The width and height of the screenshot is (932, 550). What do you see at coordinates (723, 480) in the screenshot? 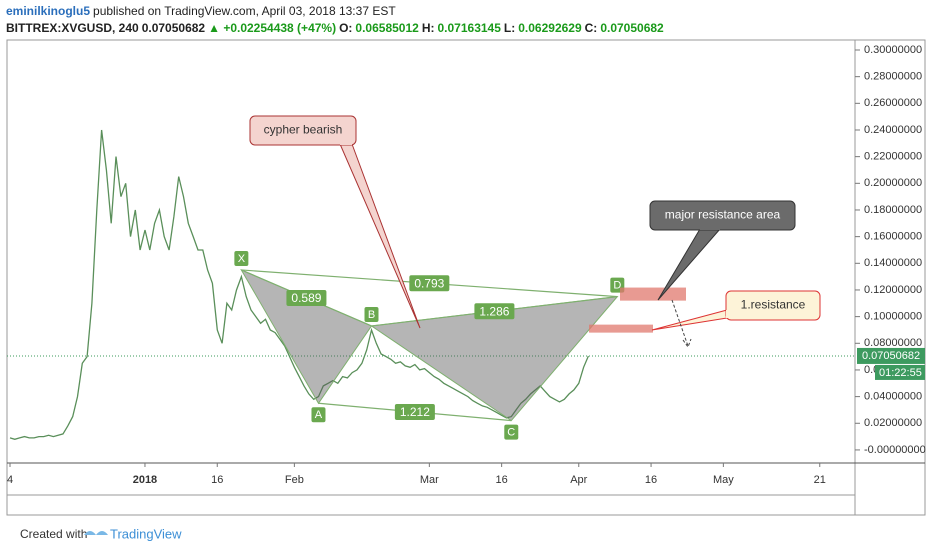
I see `x-tick-label: May` at bounding box center [723, 480].